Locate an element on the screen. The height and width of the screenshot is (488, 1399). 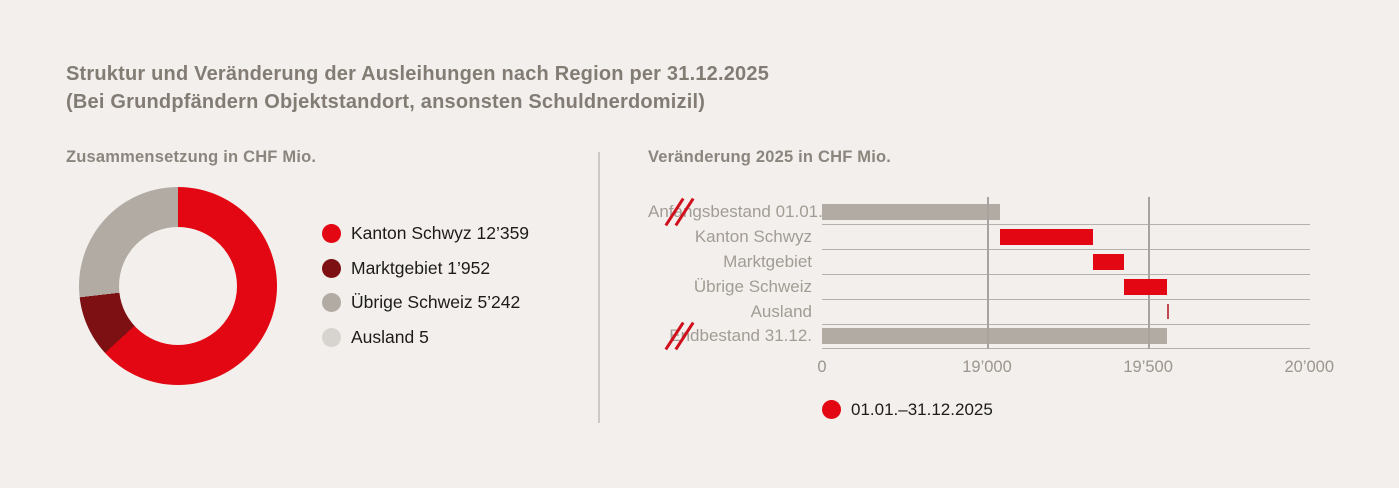
waterfall-row-label: Übrige Schweiz is located at coordinates (752, 286).